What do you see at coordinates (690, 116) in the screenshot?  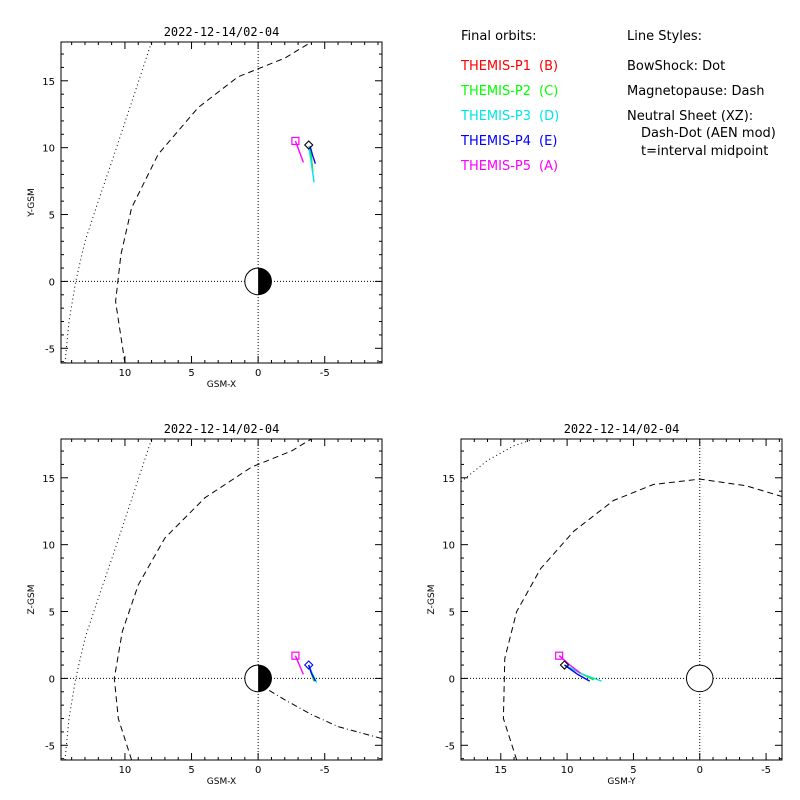 I see `legend-style-neutral-sheet: Neutral Sheet (XZ):` at bounding box center [690, 116].